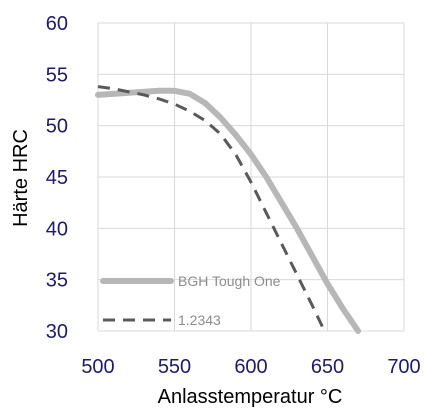 The width and height of the screenshot is (427, 414). What do you see at coordinates (57, 281) in the screenshot?
I see `y-tick-label: 35` at bounding box center [57, 281].